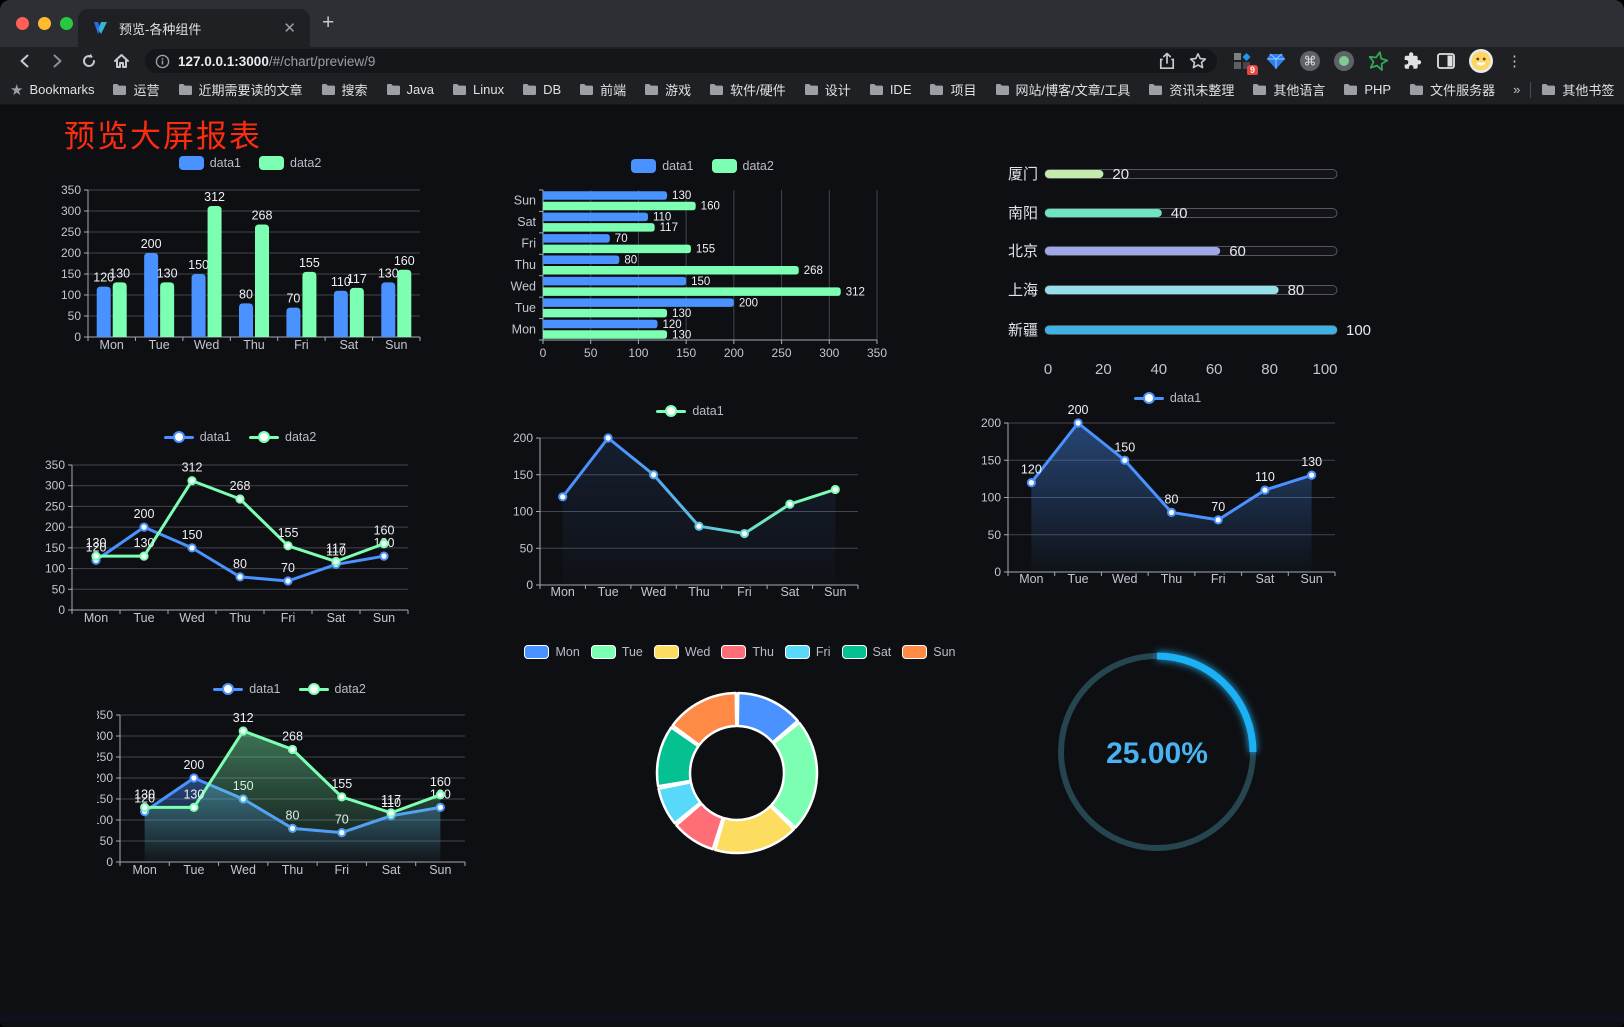  Describe the element at coordinates (929, 652) in the screenshot. I see `legend-item: Sun` at that location.